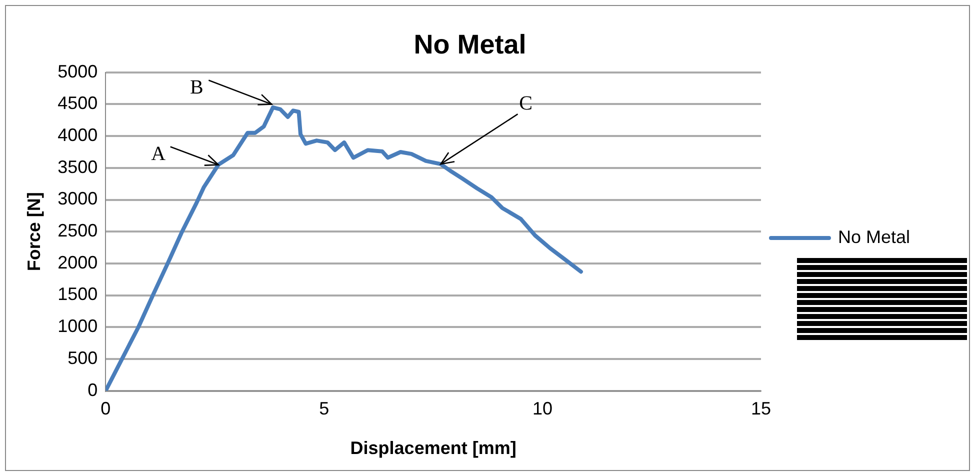 This screenshot has width=975, height=476. What do you see at coordinates (197, 87) in the screenshot?
I see `annotation: B` at bounding box center [197, 87].